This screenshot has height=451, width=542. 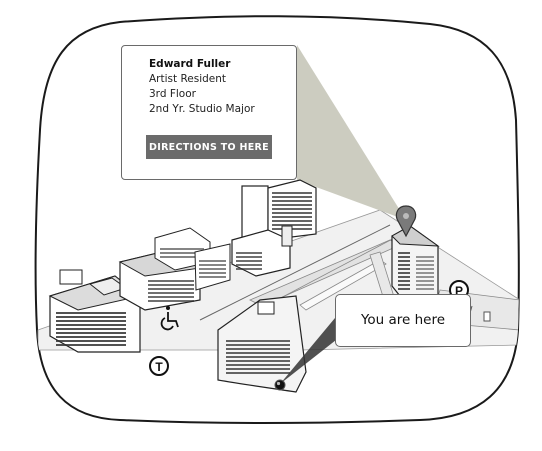 What do you see at coordinates (406, 221) in the screenshot?
I see `map-pin-icon` at bounding box center [406, 221].